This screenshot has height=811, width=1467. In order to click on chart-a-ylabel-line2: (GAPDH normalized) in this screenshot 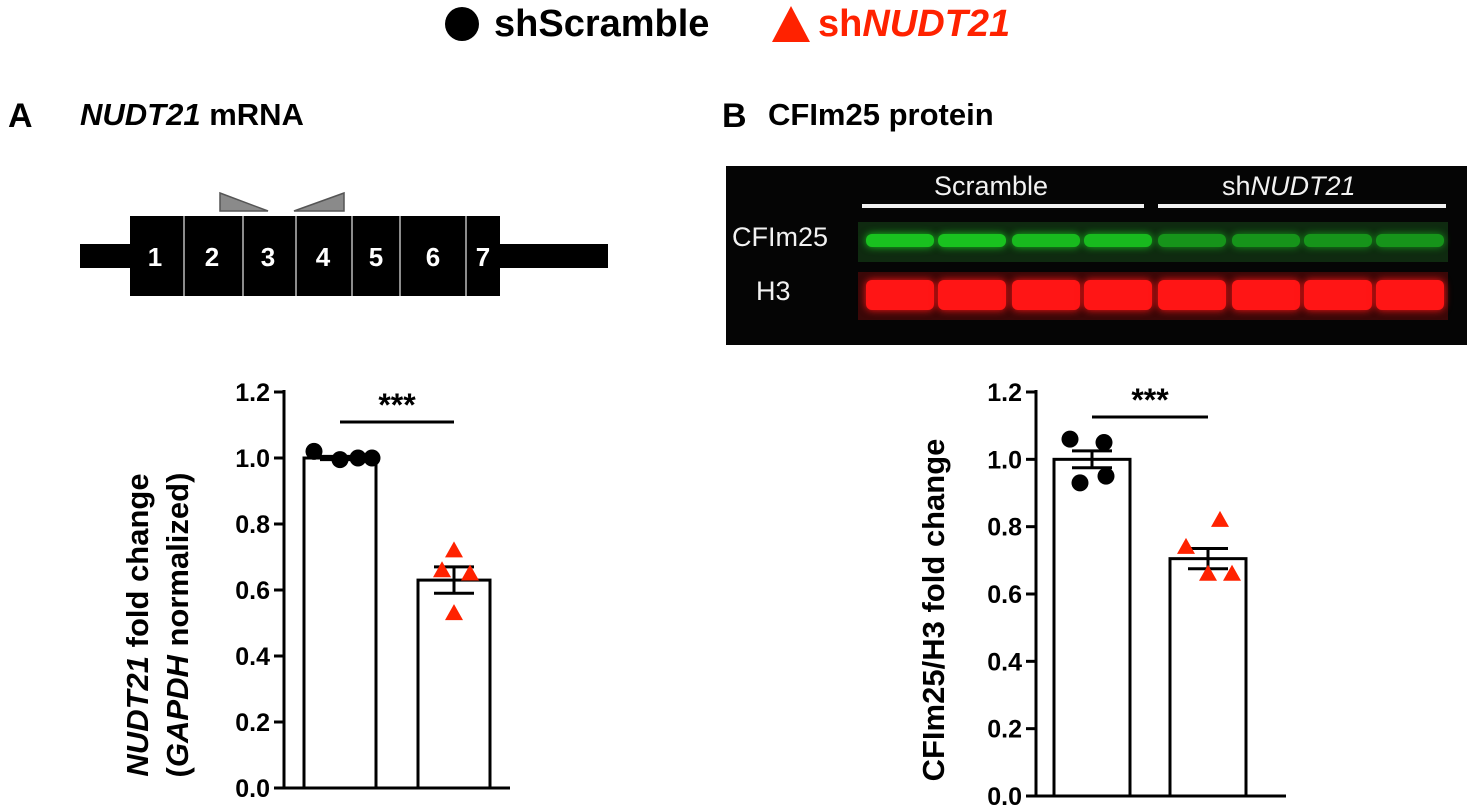, I will do `click(177, 625)`.